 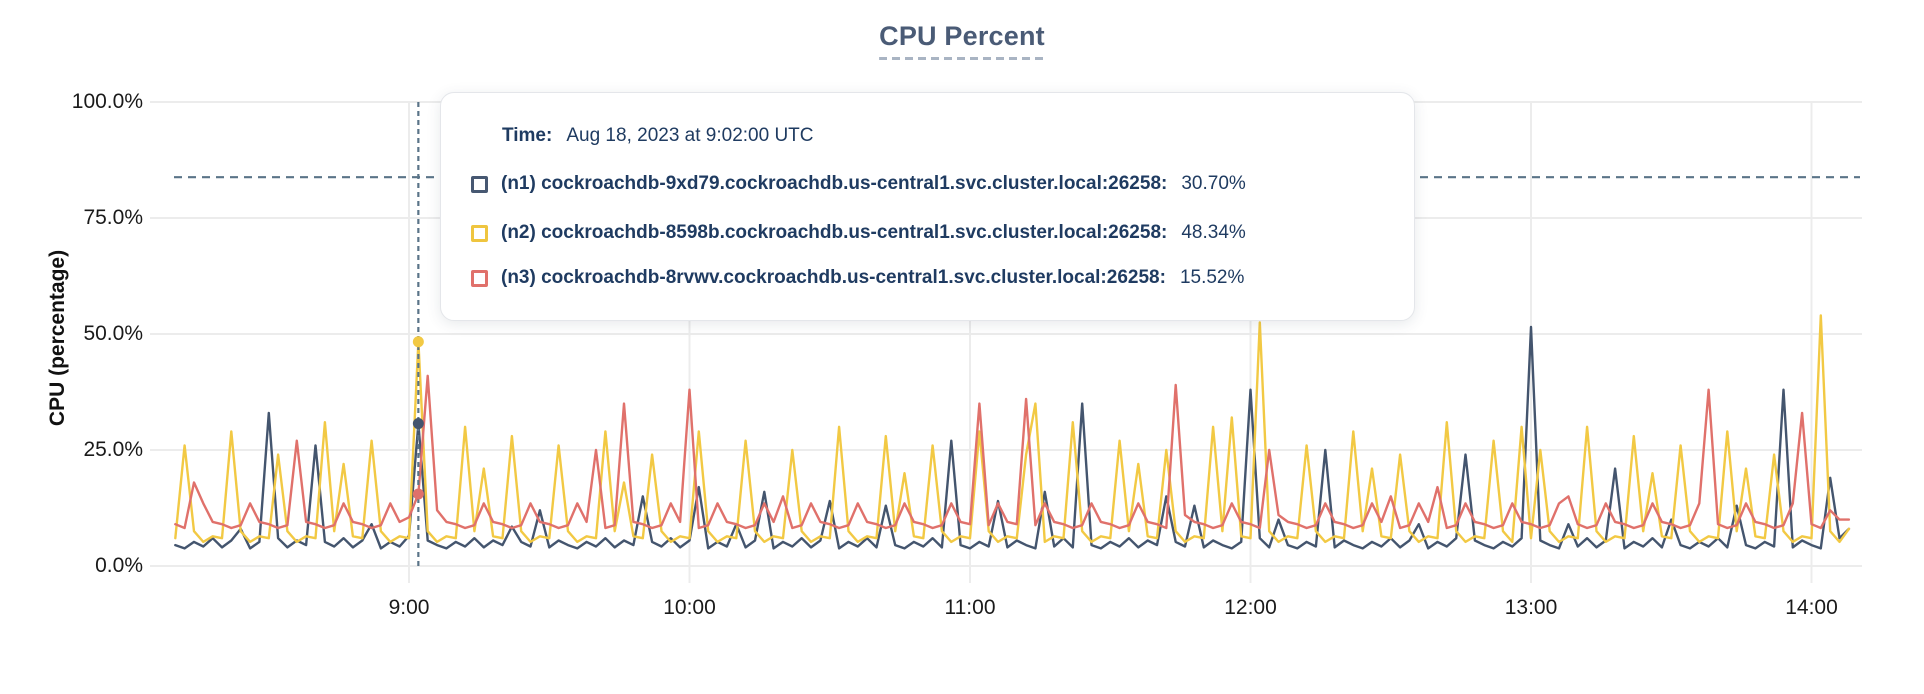 What do you see at coordinates (690, 135) in the screenshot?
I see `tooltip-time-value: Aug 18, 2023 at 9:02:00 UTC` at bounding box center [690, 135].